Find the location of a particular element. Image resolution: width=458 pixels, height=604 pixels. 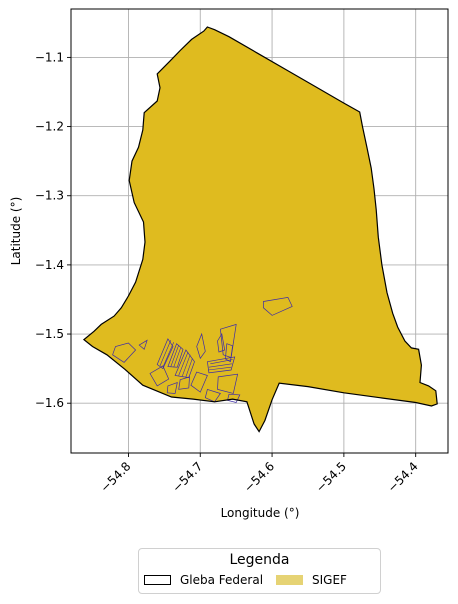

x-ticks: −54.8 −54.7 −54.6 −54.5 −54.4 is located at coordinates (259, 474).